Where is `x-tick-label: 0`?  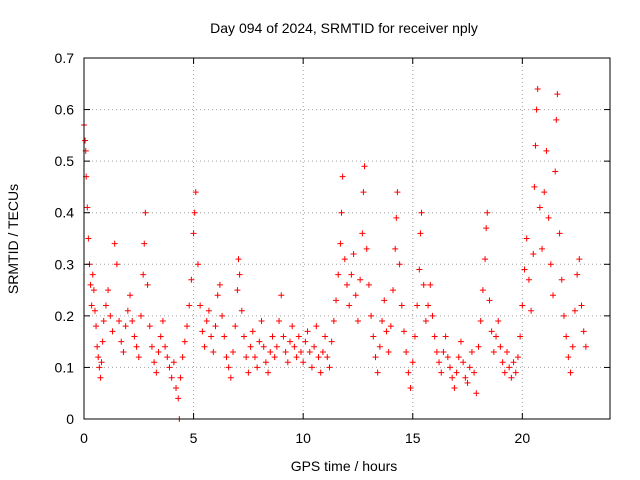
x-tick-label: 0 is located at coordinates (84, 438).